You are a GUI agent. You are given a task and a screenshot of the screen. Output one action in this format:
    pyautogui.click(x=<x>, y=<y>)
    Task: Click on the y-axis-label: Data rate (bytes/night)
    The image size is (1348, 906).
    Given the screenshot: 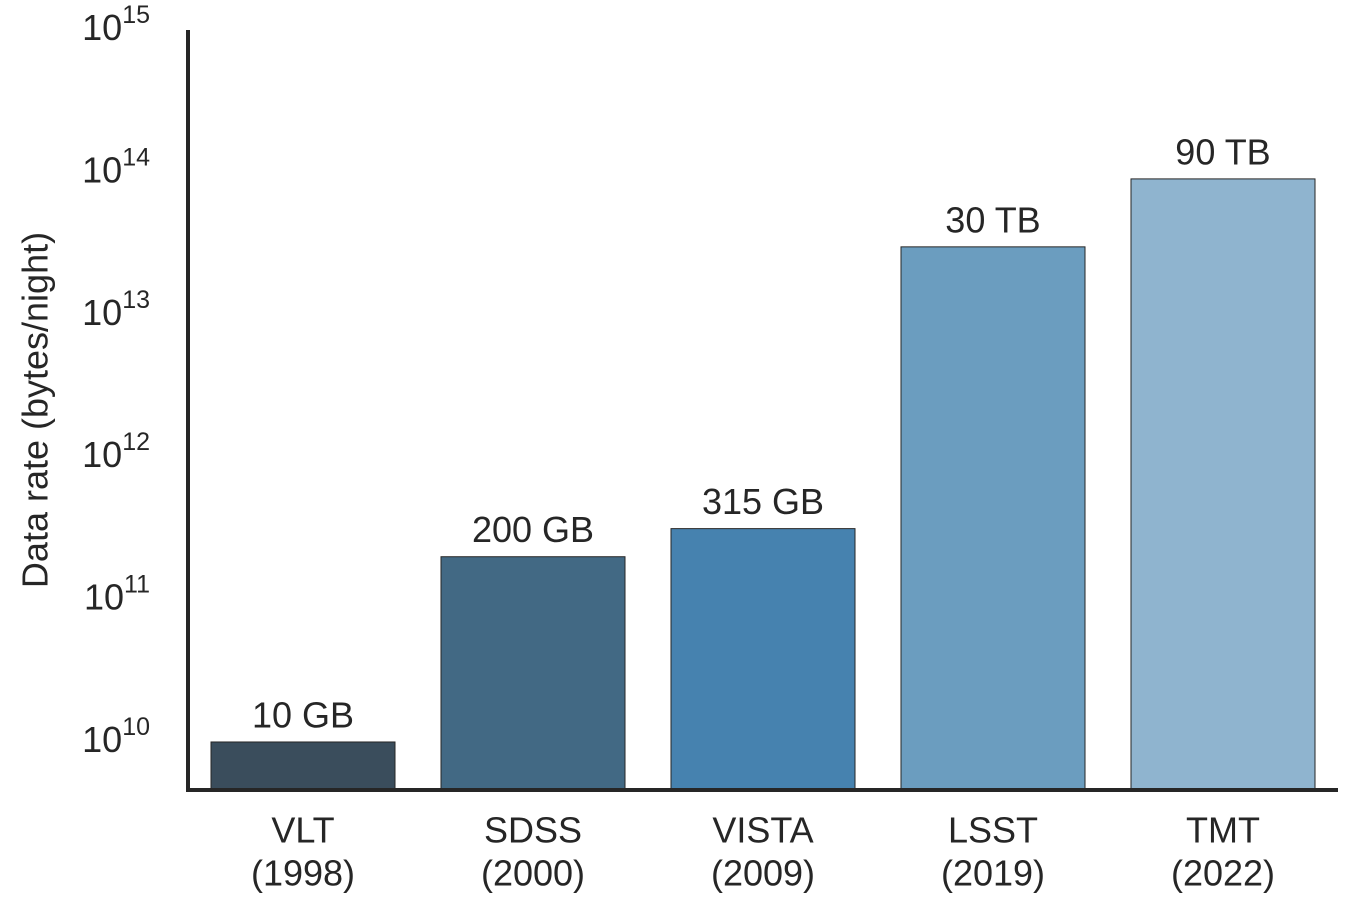 What is the action you would take?
    pyautogui.click(x=35, y=410)
    